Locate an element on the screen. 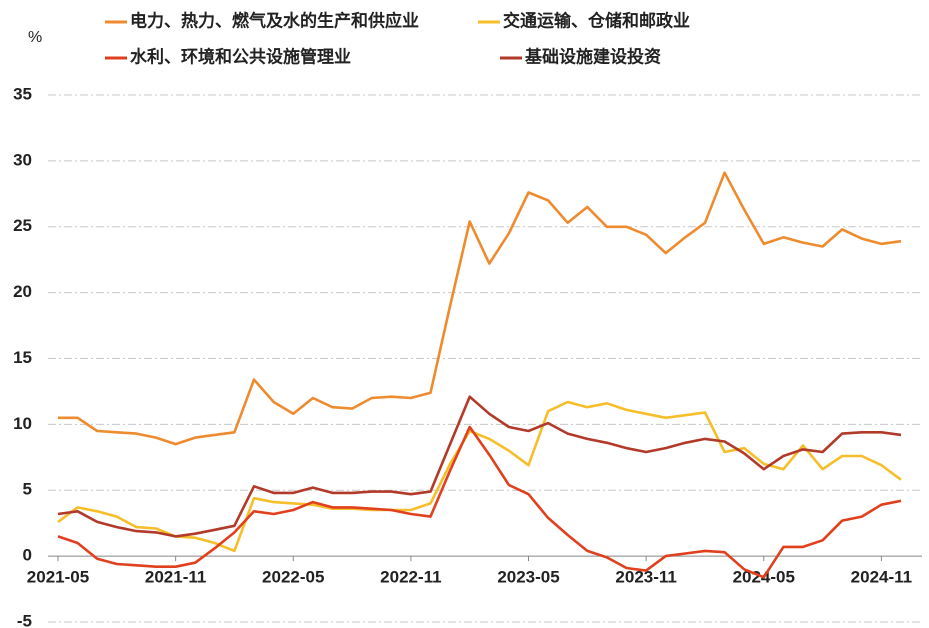 This screenshot has height=628, width=929. y-axis-label: % is located at coordinates (35, 37).